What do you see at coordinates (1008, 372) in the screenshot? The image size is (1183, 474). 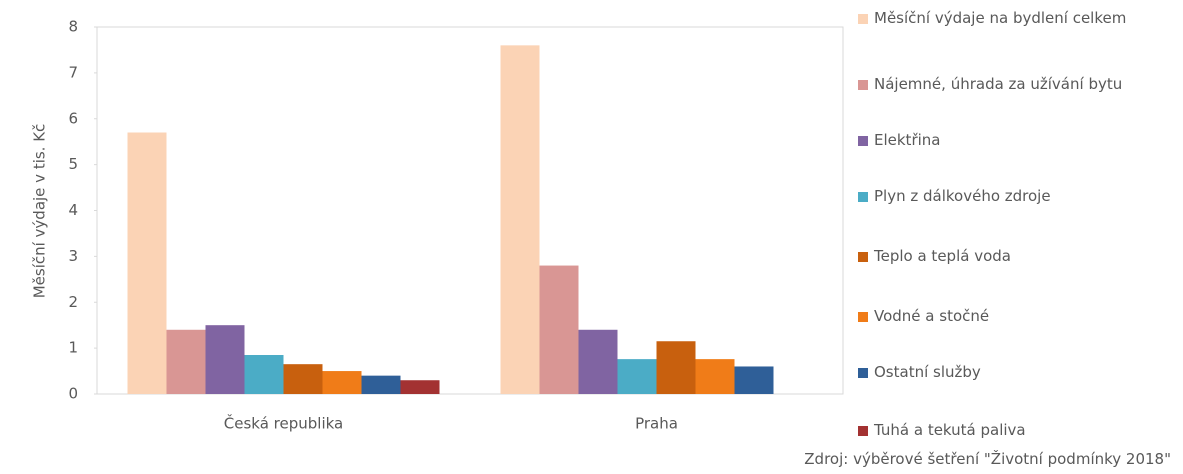 I see `legend-item: Ostatní služby` at bounding box center [1008, 372].